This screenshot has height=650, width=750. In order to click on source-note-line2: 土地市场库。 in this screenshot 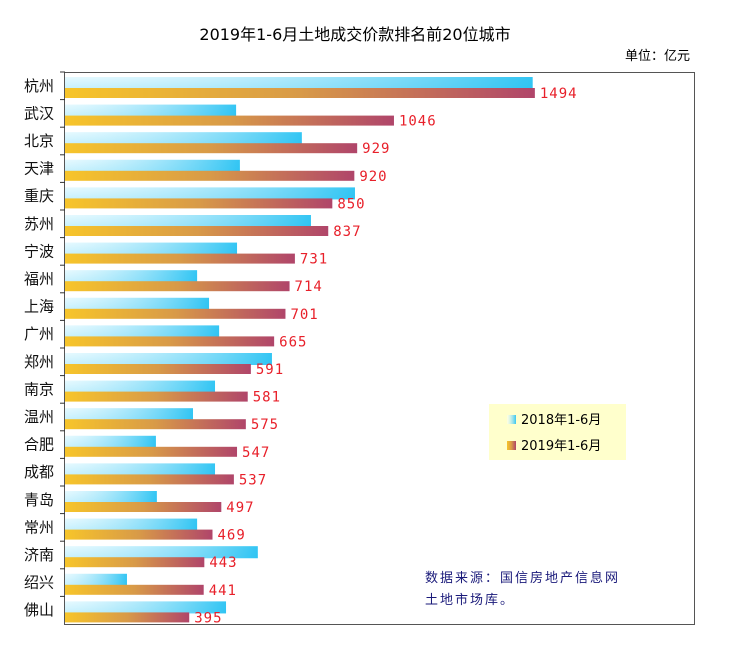, I will do `click(470, 600)`.